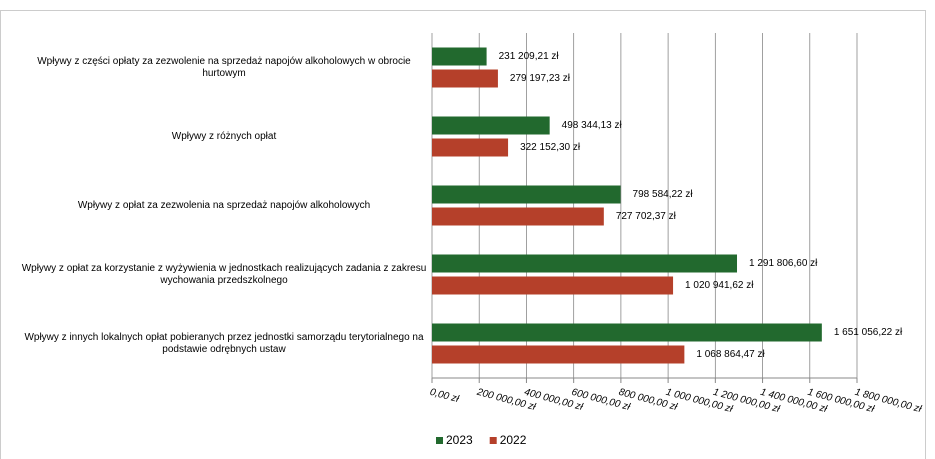 Image resolution: width=935 pixels, height=459 pixels. What do you see at coordinates (646, 216) in the screenshot?
I see `value-label: 727 702,37 zł` at bounding box center [646, 216].